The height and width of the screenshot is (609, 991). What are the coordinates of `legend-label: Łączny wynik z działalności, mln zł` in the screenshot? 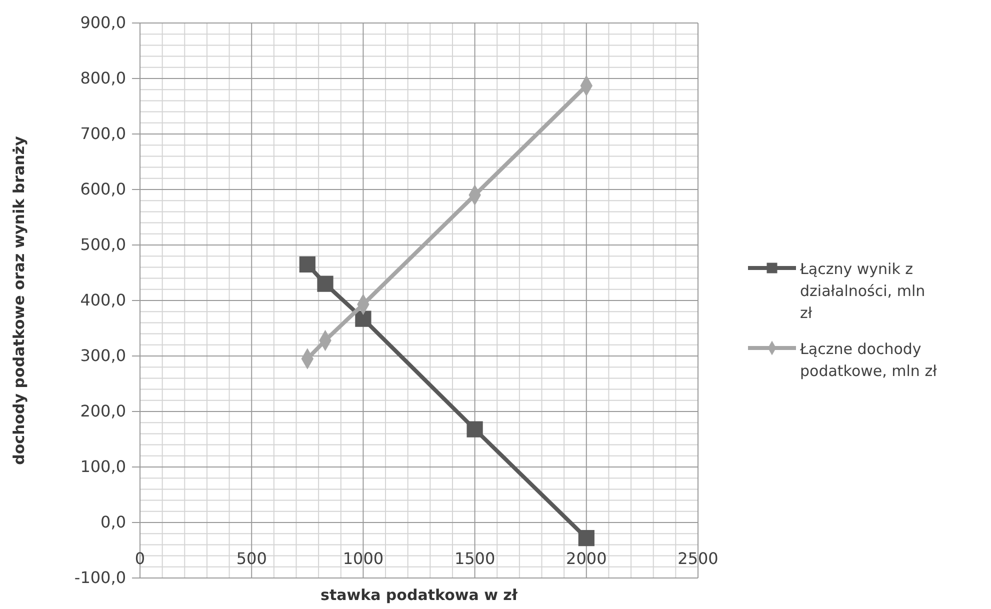 It's located at (862, 291).